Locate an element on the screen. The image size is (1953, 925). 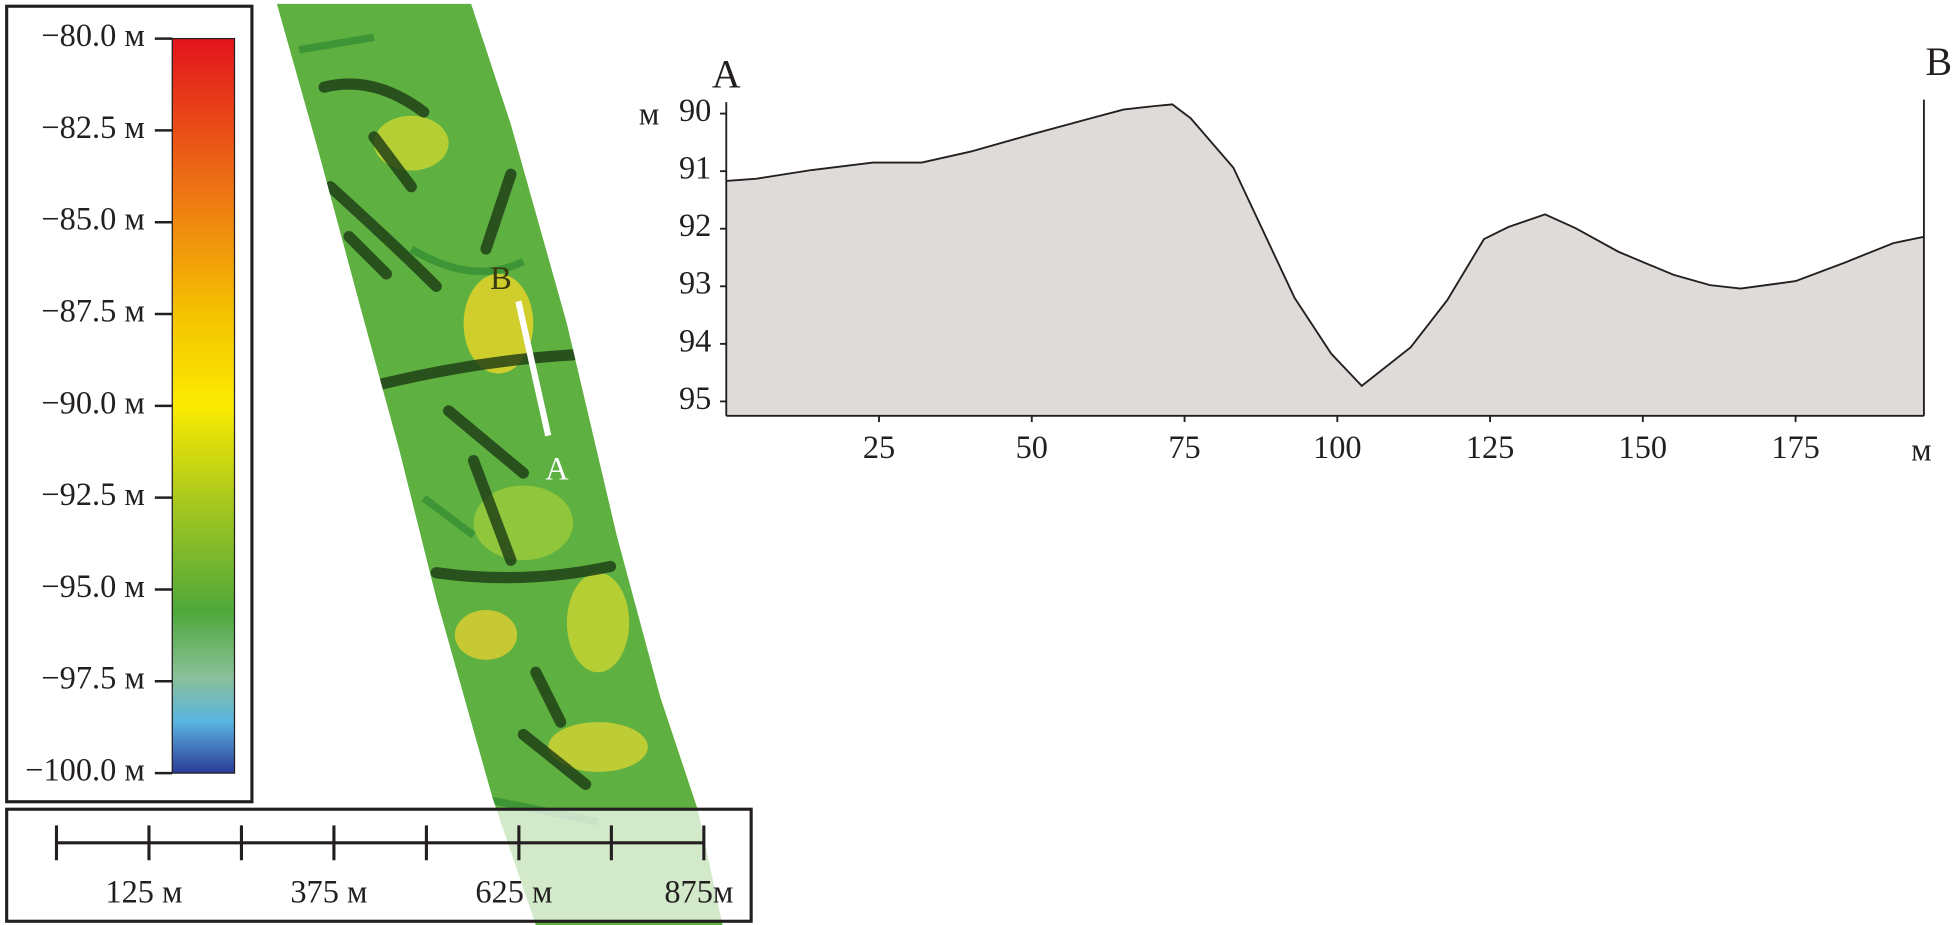
scale-label: 125 м is located at coordinates (143, 892).